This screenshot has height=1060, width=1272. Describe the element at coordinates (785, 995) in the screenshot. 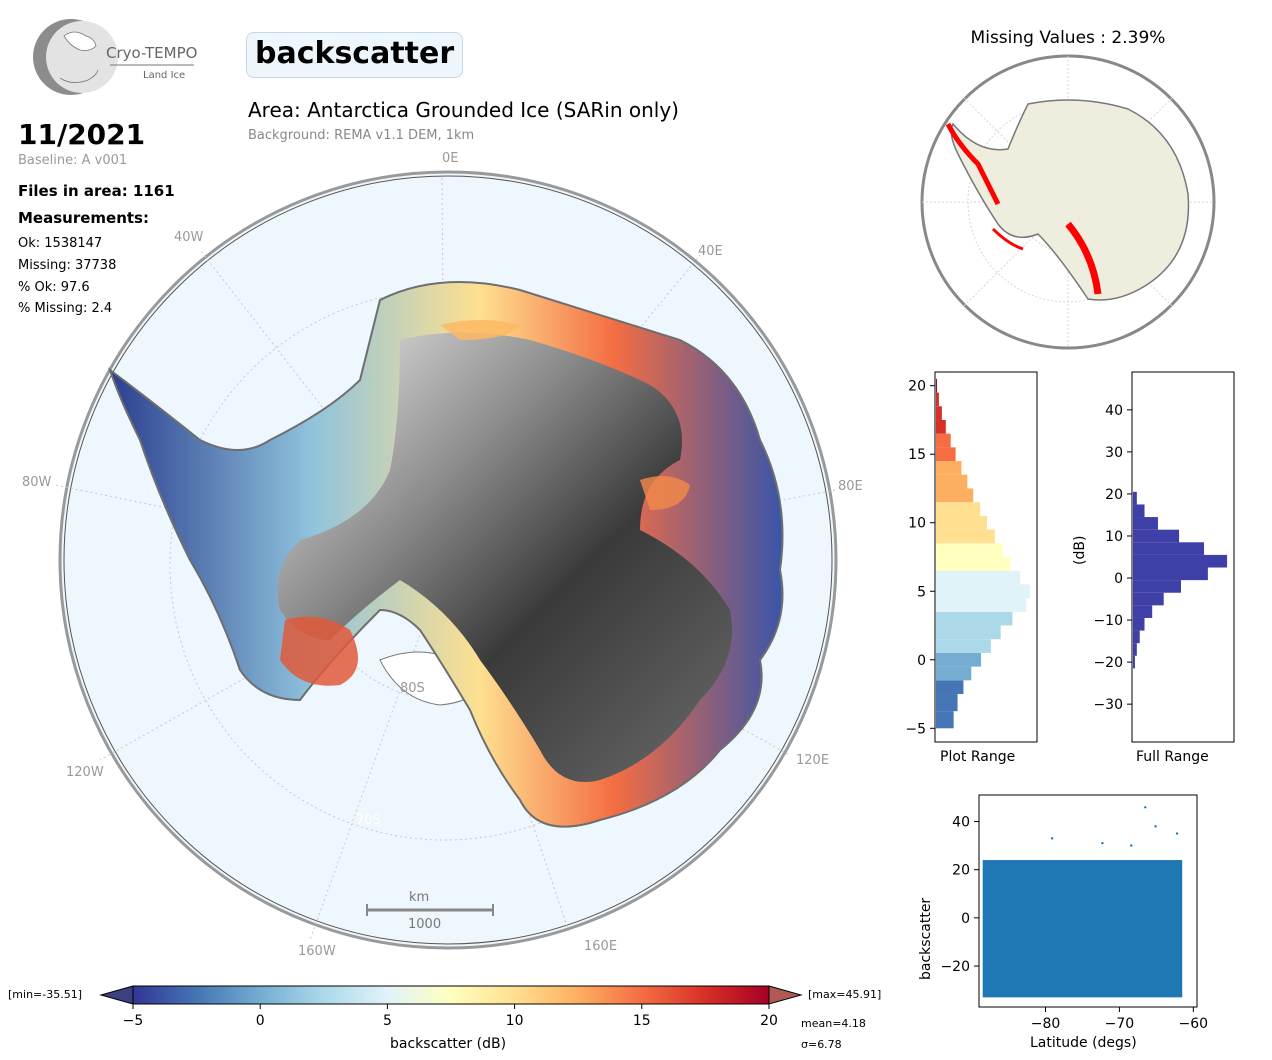

I see `colorbar-max-arrow` at that location.